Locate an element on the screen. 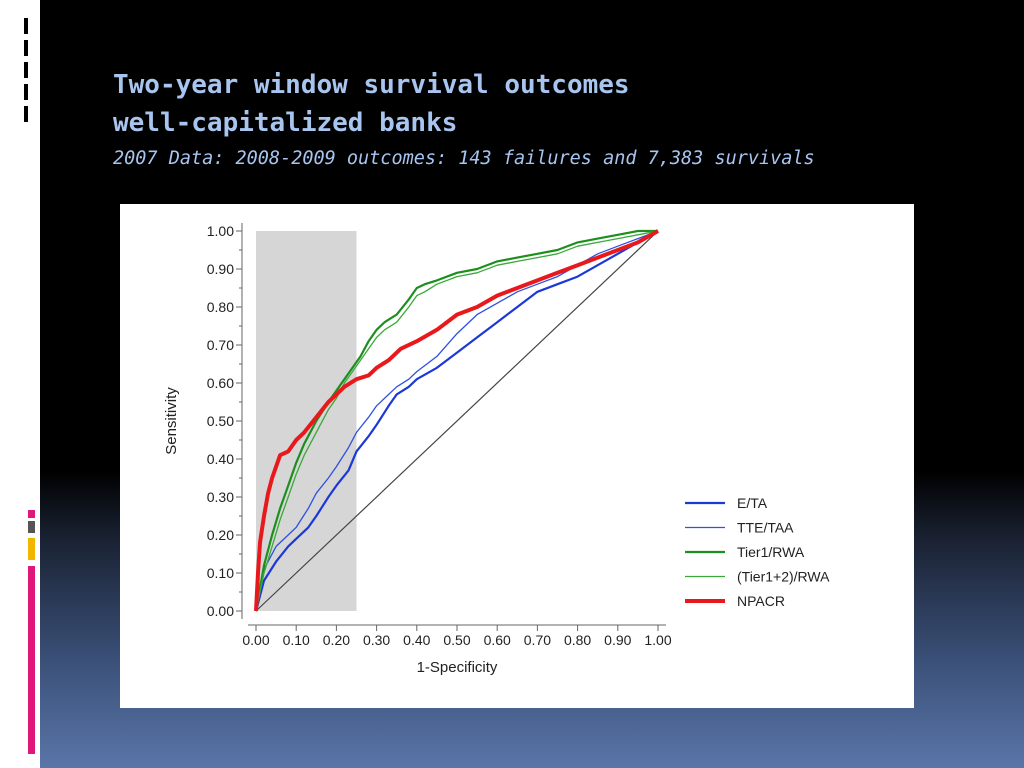 This screenshot has height=768, width=1024. x-tick-label: 0.10 is located at coordinates (296, 640).